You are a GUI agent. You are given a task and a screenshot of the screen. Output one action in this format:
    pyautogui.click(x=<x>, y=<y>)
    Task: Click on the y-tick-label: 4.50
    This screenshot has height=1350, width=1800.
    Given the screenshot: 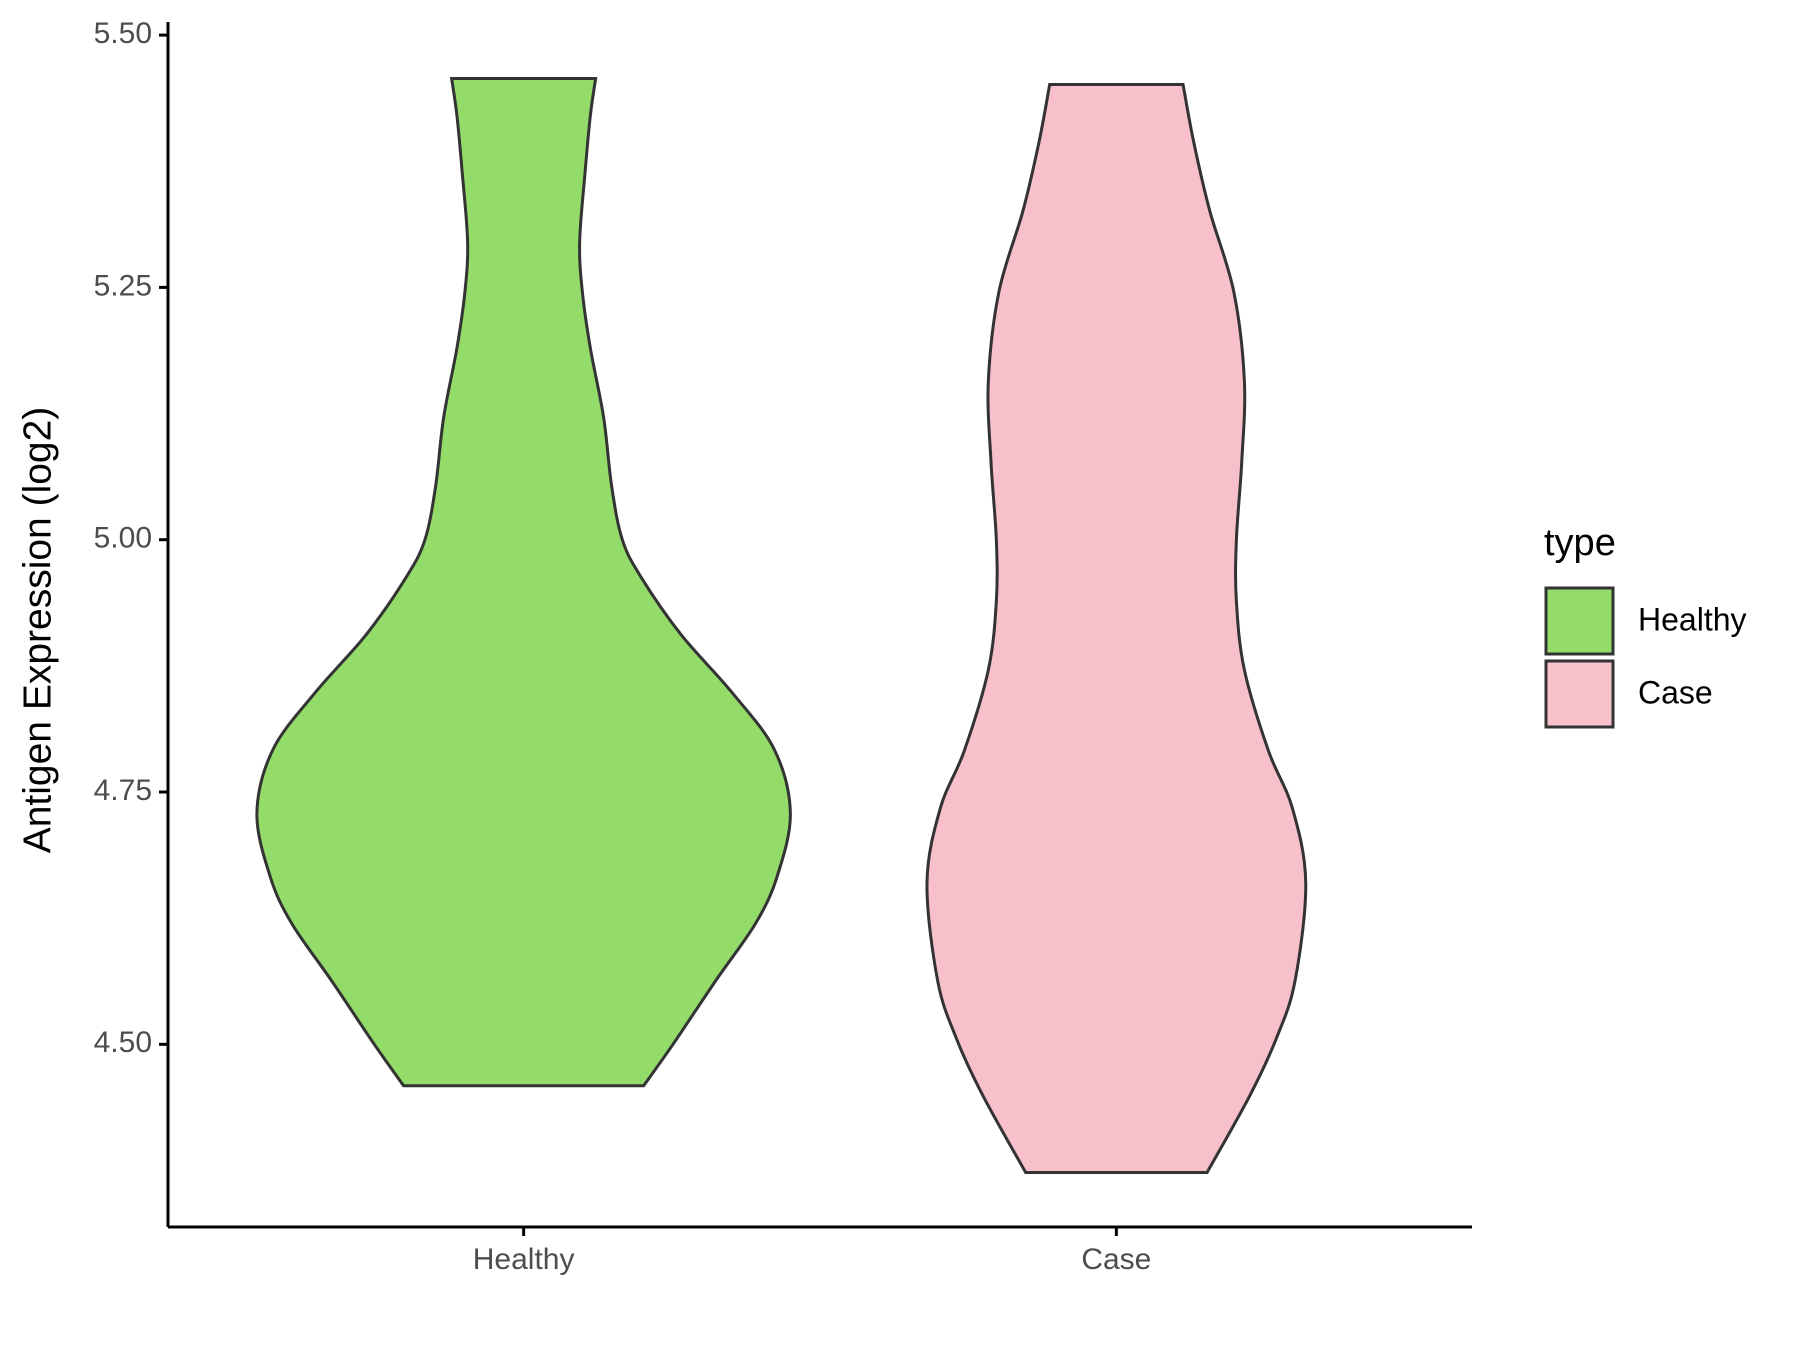 What is the action you would take?
    pyautogui.click(x=123, y=1042)
    